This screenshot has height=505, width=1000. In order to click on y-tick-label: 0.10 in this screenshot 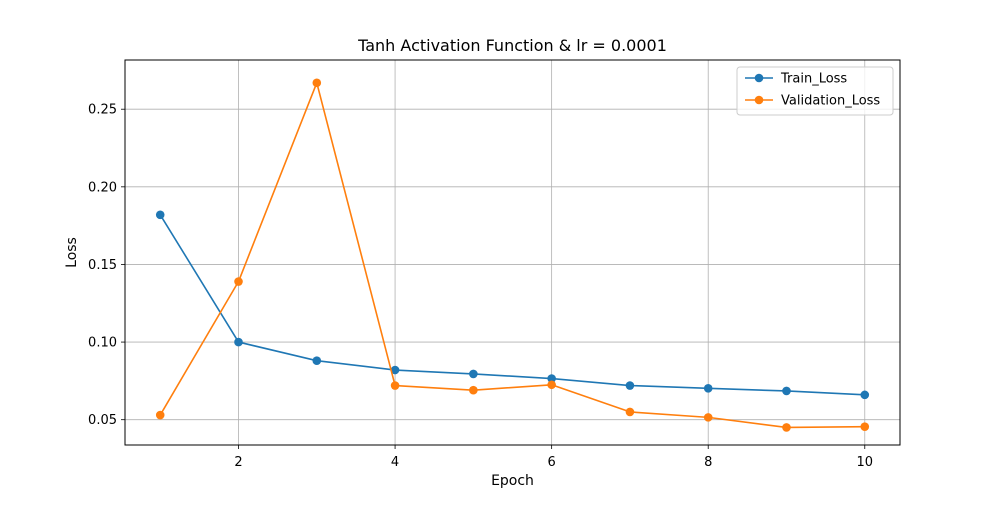, I will do `click(102, 343)`.